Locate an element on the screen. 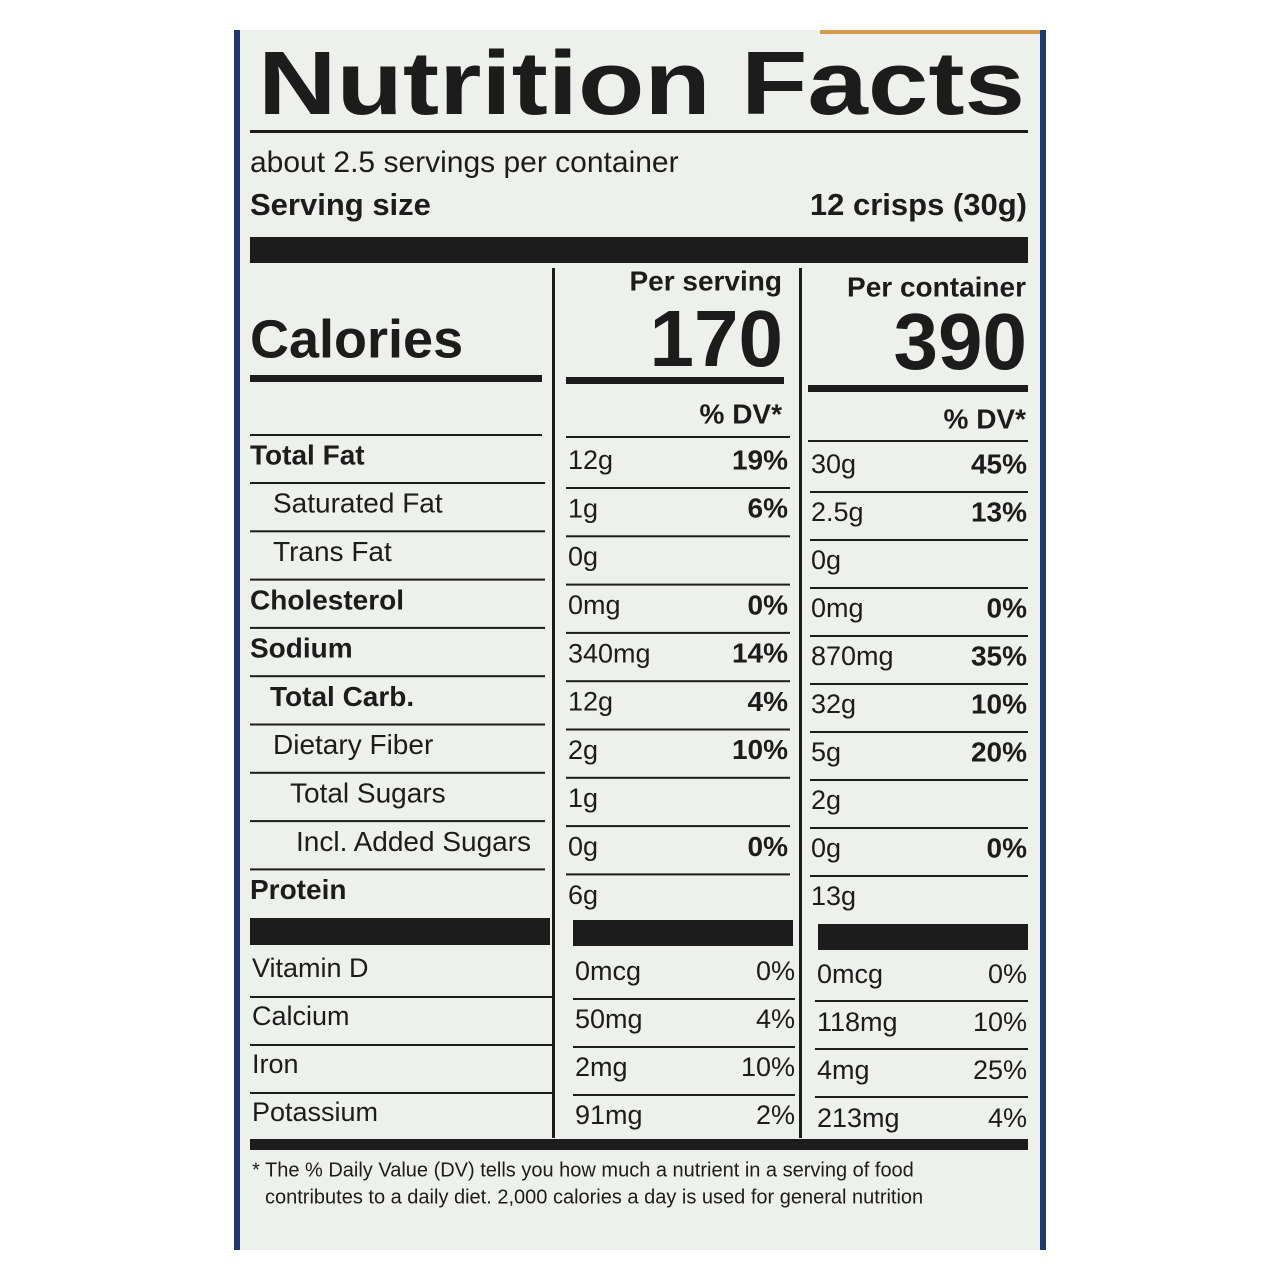 Image resolution: width=1280 pixels, height=1280 pixels. amount: 1g is located at coordinates (583, 508).